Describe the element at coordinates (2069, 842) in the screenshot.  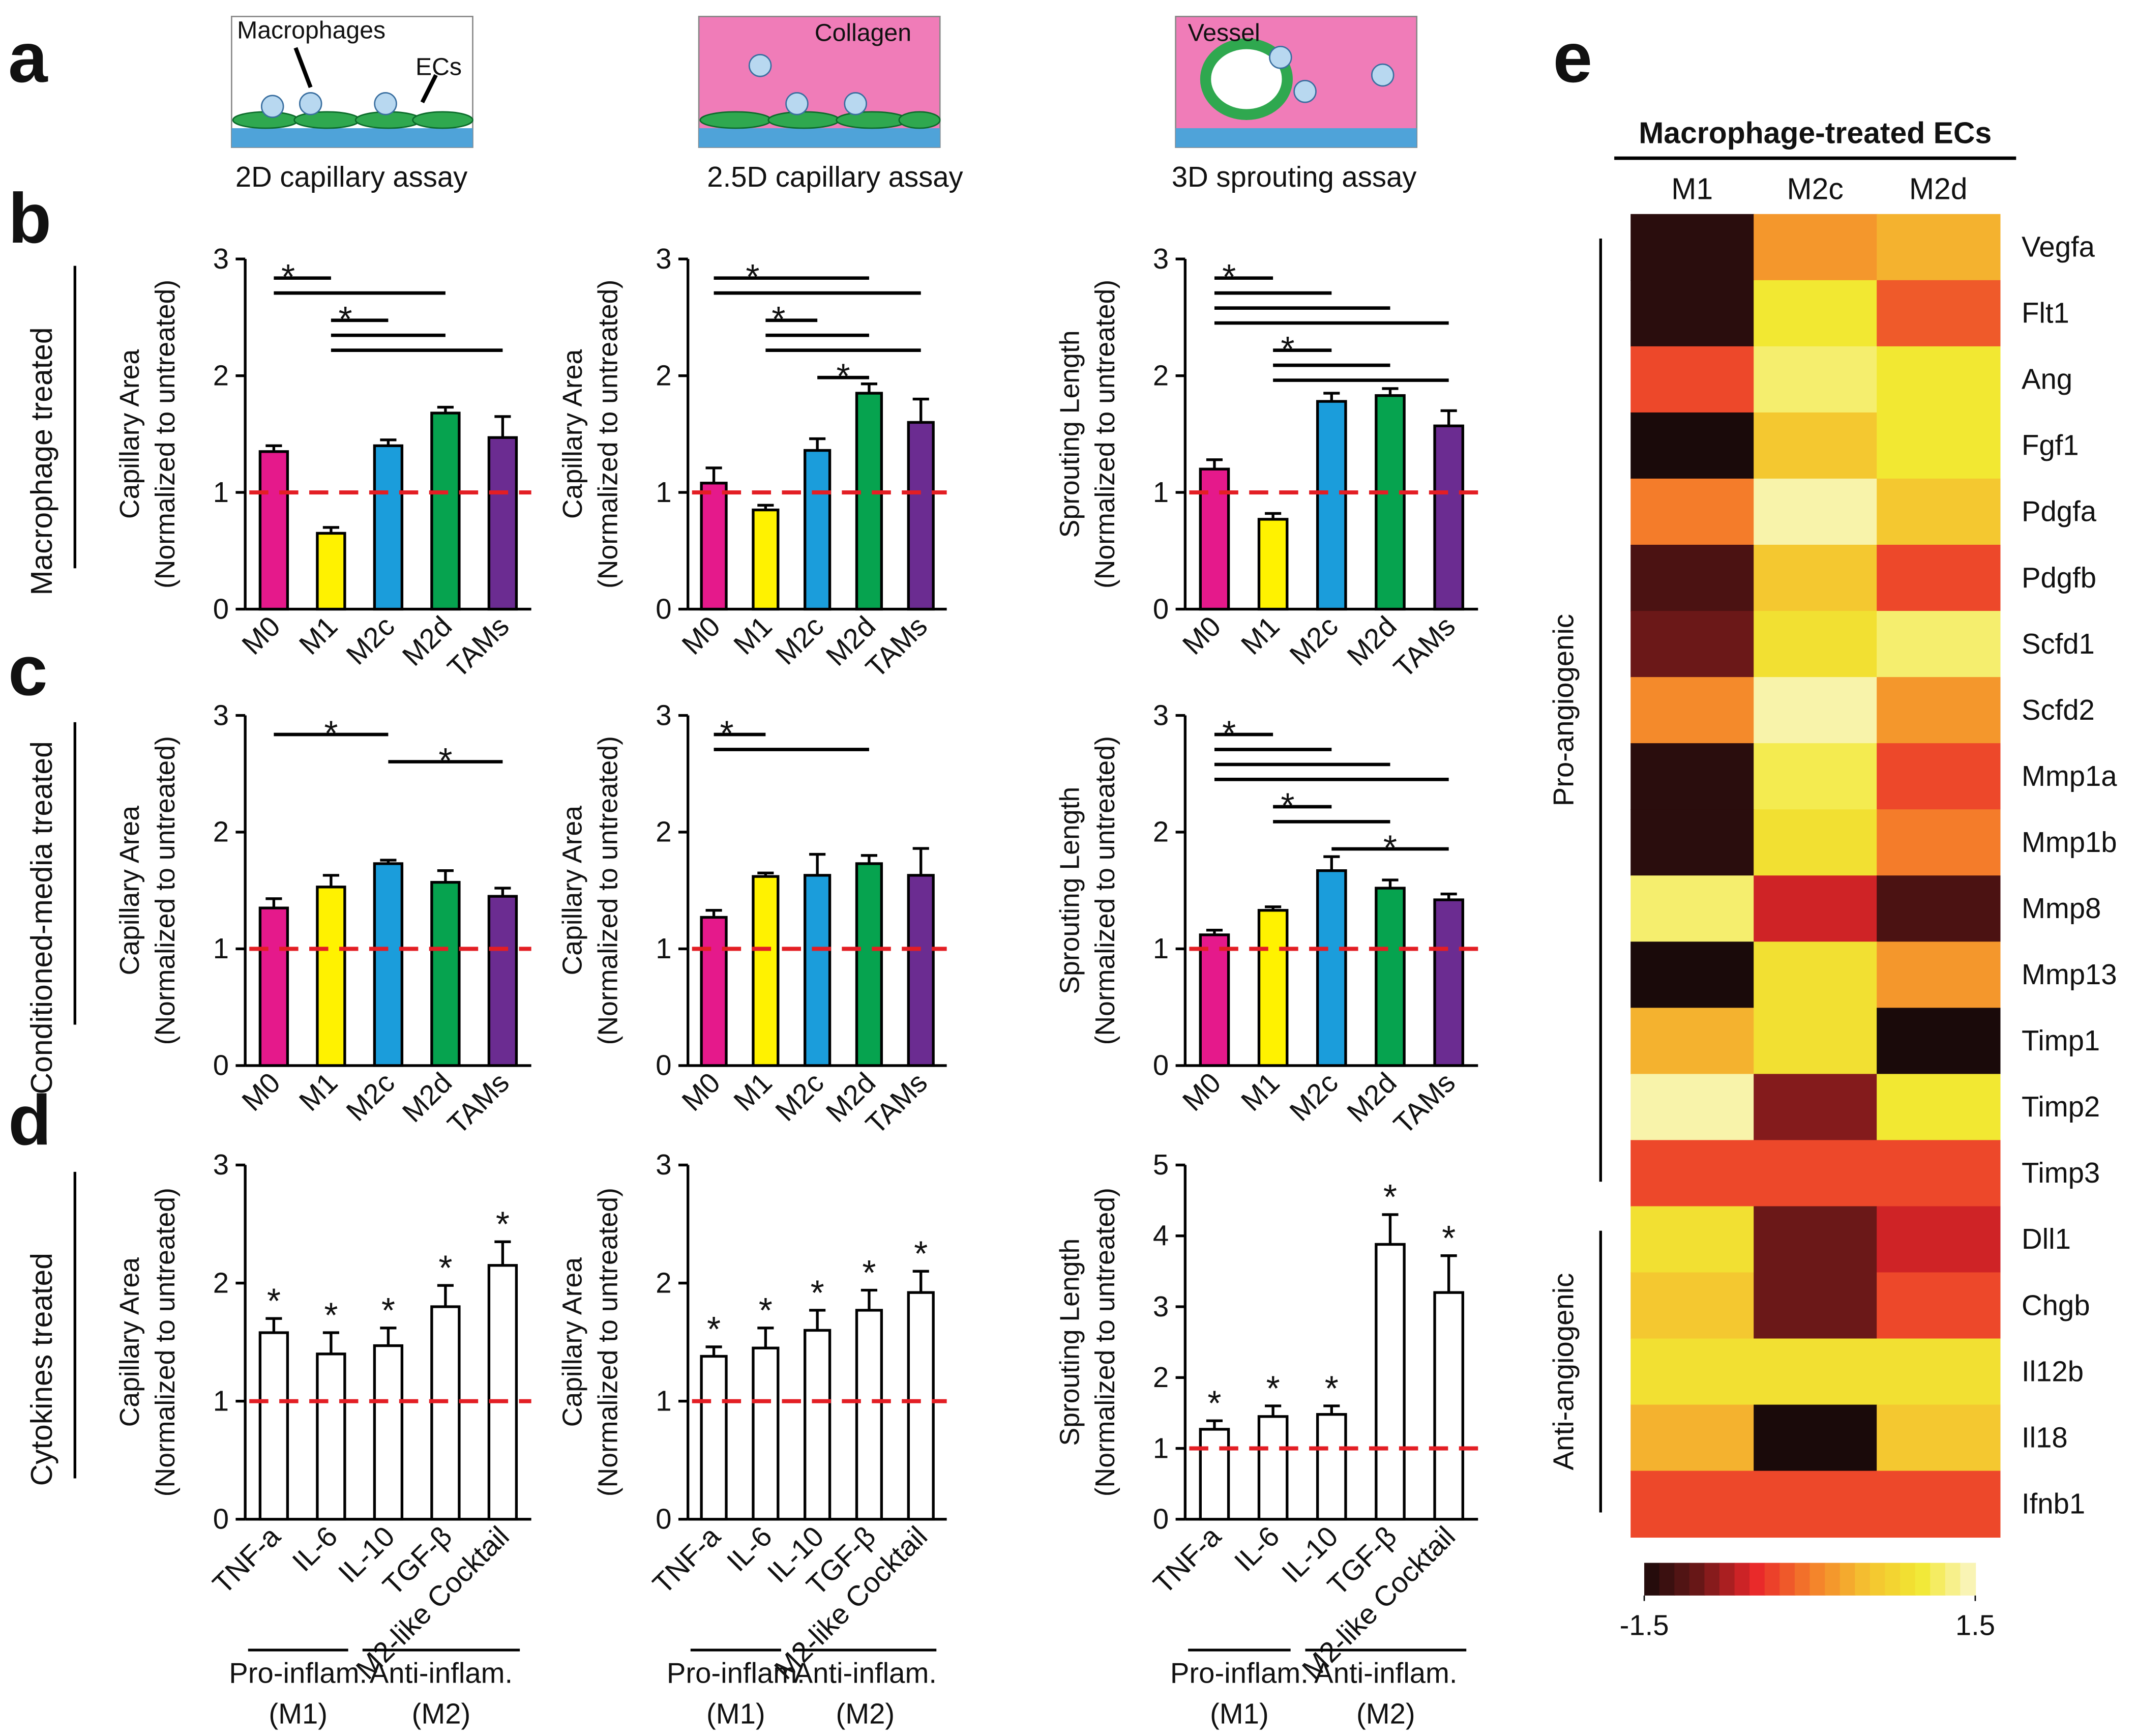
I see `row-label: Mmp1b` at that location.